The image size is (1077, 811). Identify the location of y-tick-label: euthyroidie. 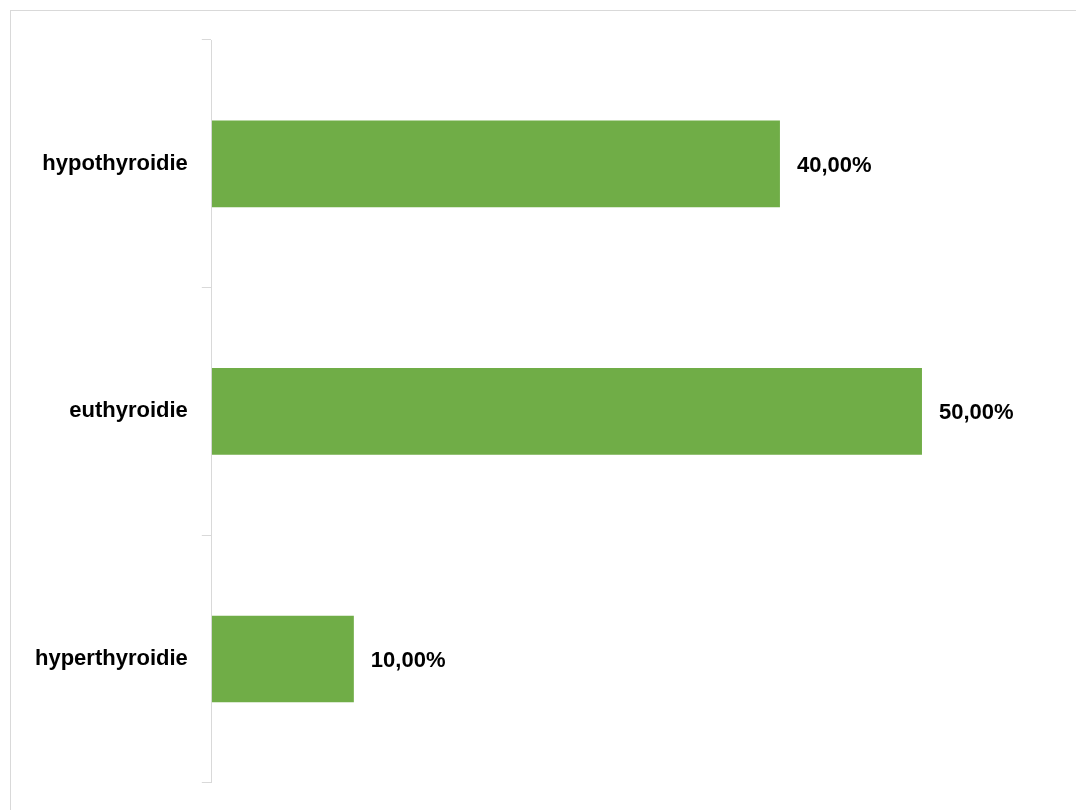
(128, 410).